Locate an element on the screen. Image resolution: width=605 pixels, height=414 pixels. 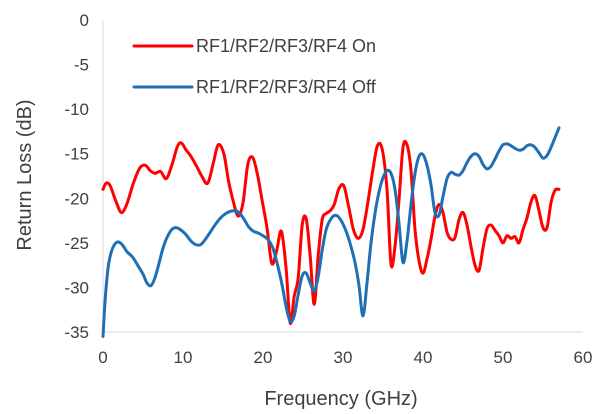
legend-label-off: RF1/RF2/RF3/RF4 Off is located at coordinates (286, 87).